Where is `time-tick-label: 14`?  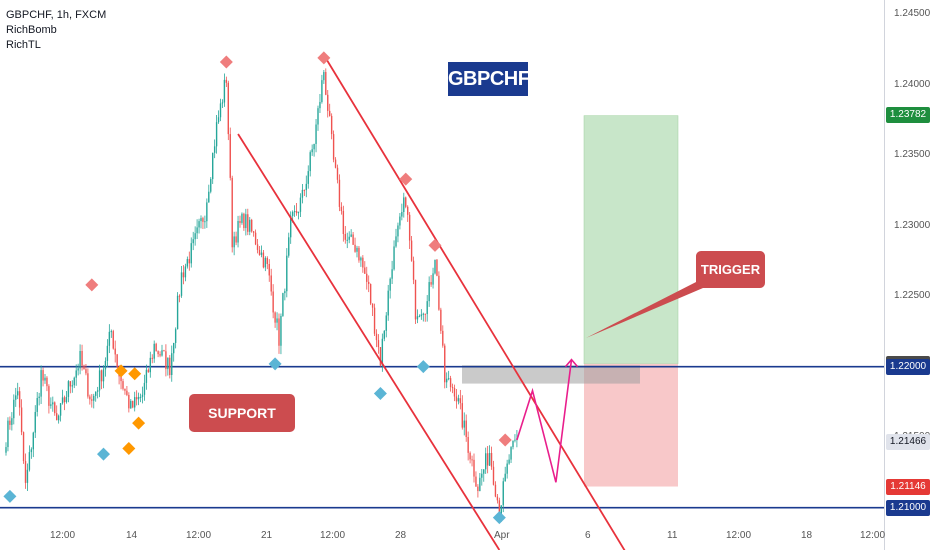 time-tick-label: 14 is located at coordinates (132, 535).